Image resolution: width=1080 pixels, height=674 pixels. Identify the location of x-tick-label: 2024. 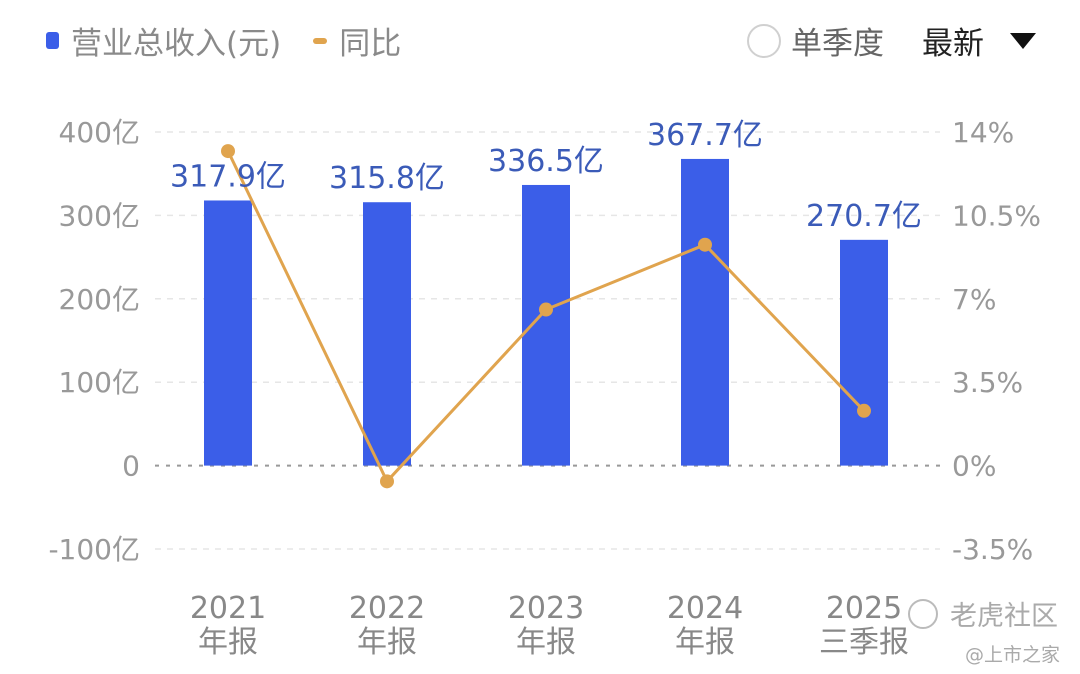
(705, 608).